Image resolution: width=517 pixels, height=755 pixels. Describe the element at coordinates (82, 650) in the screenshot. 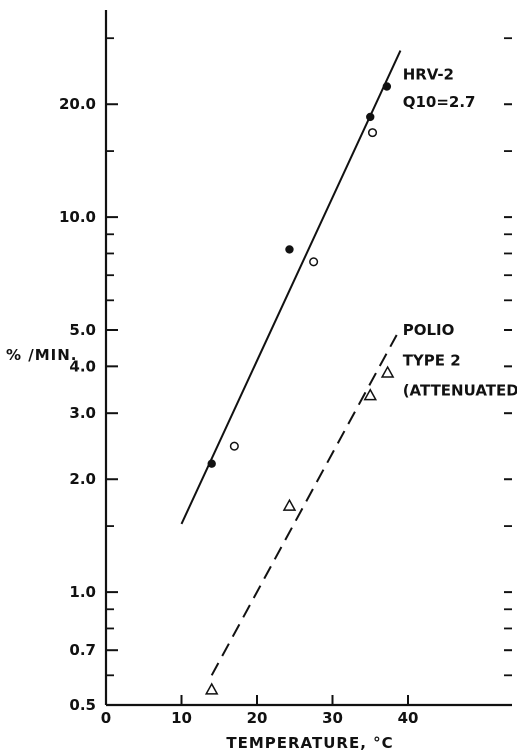

I see `y-tick-label: 0.7` at that location.